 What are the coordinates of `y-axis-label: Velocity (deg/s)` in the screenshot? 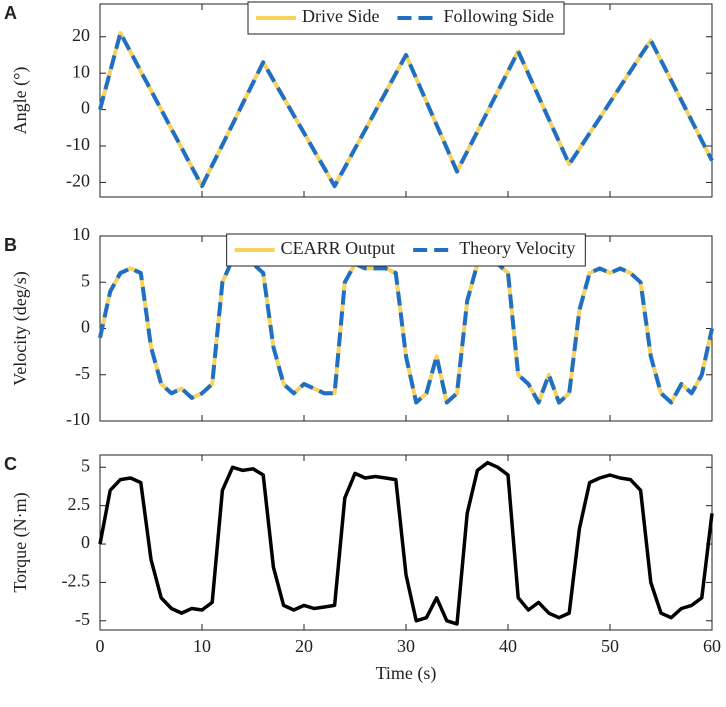 It's located at (20, 328).